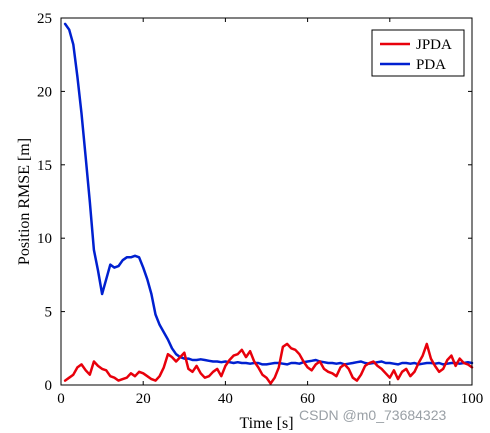 The width and height of the screenshot is (490, 433). What do you see at coordinates (472, 399) in the screenshot?
I see `x-tick-label: 100` at bounding box center [472, 399].